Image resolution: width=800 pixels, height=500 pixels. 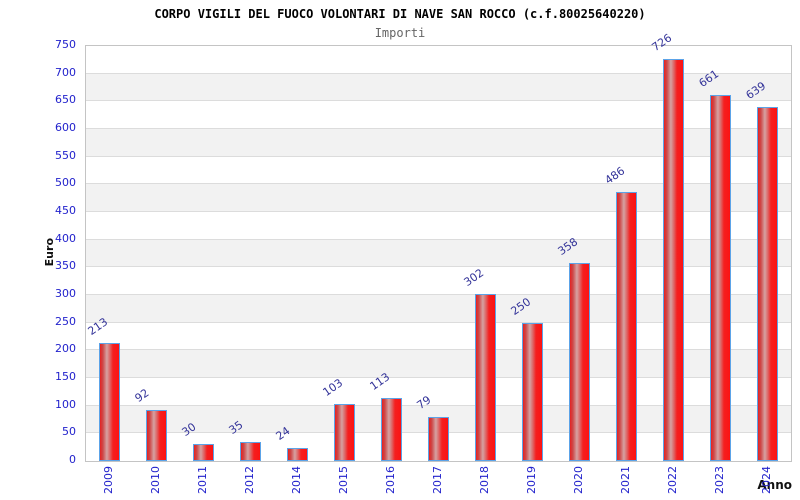 I want to click on y-tick-label: 600, so click(x=65, y=127).